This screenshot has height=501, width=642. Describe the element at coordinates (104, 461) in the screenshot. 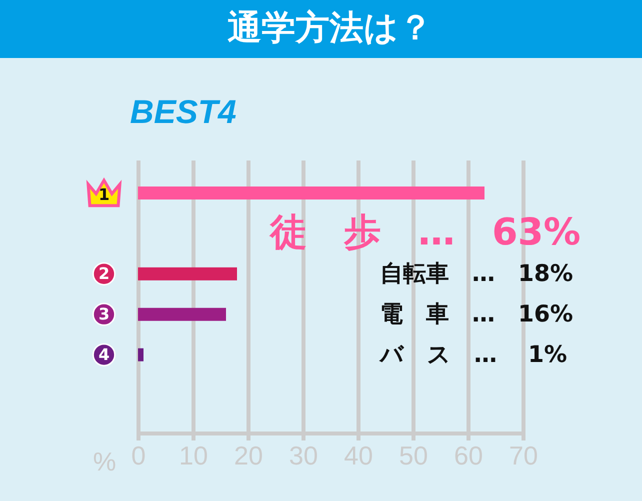

I see `x-axis-title: %` at that location.